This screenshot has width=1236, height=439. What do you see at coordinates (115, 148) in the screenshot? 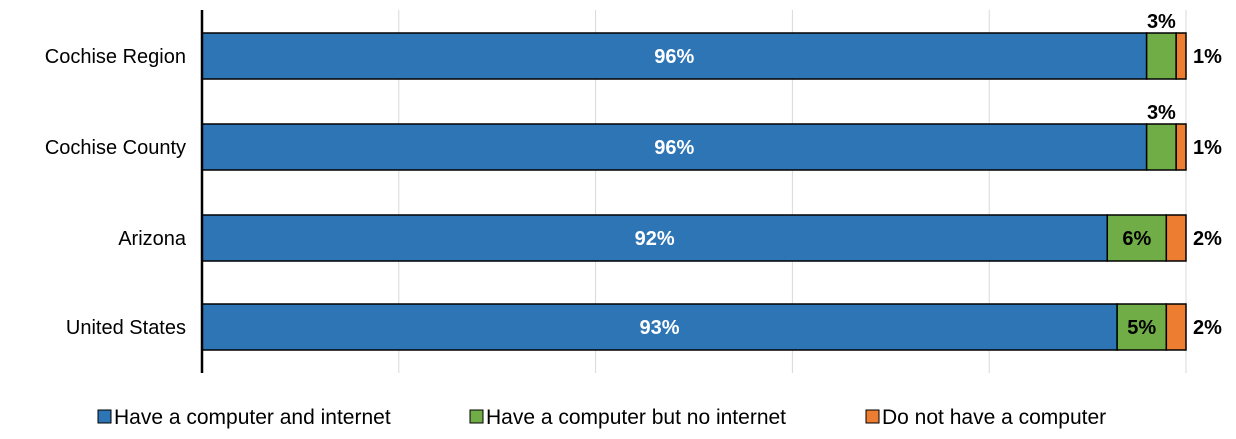
I see `category-label: Cochise County` at bounding box center [115, 148].